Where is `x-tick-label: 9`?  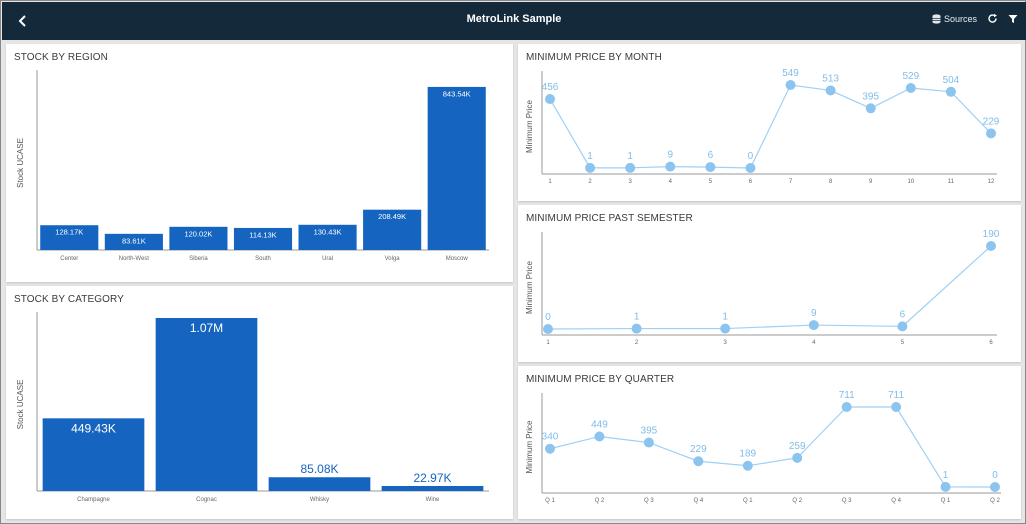
x-tick-label: 9 is located at coordinates (871, 182).